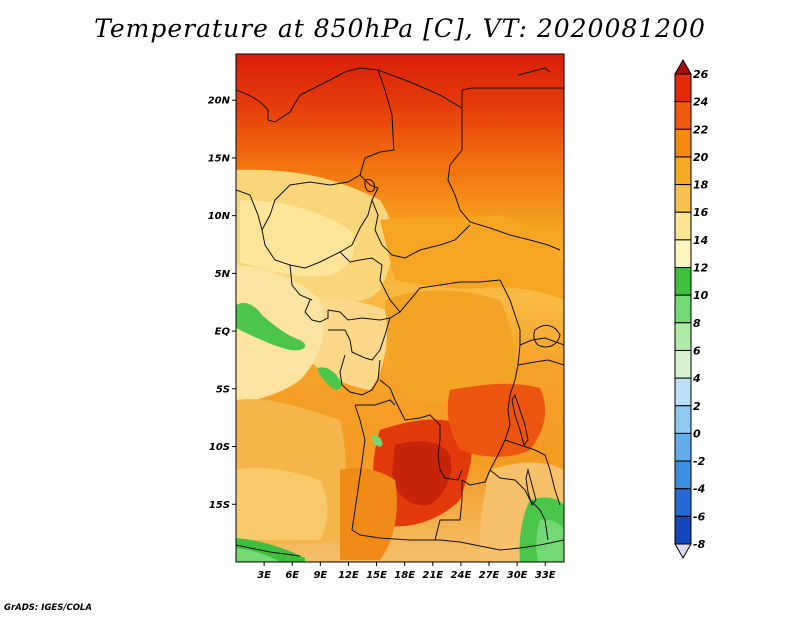 This screenshot has width=800, height=618. Describe the element at coordinates (700, 240) in the screenshot. I see `colorbar-label: 14` at that location.